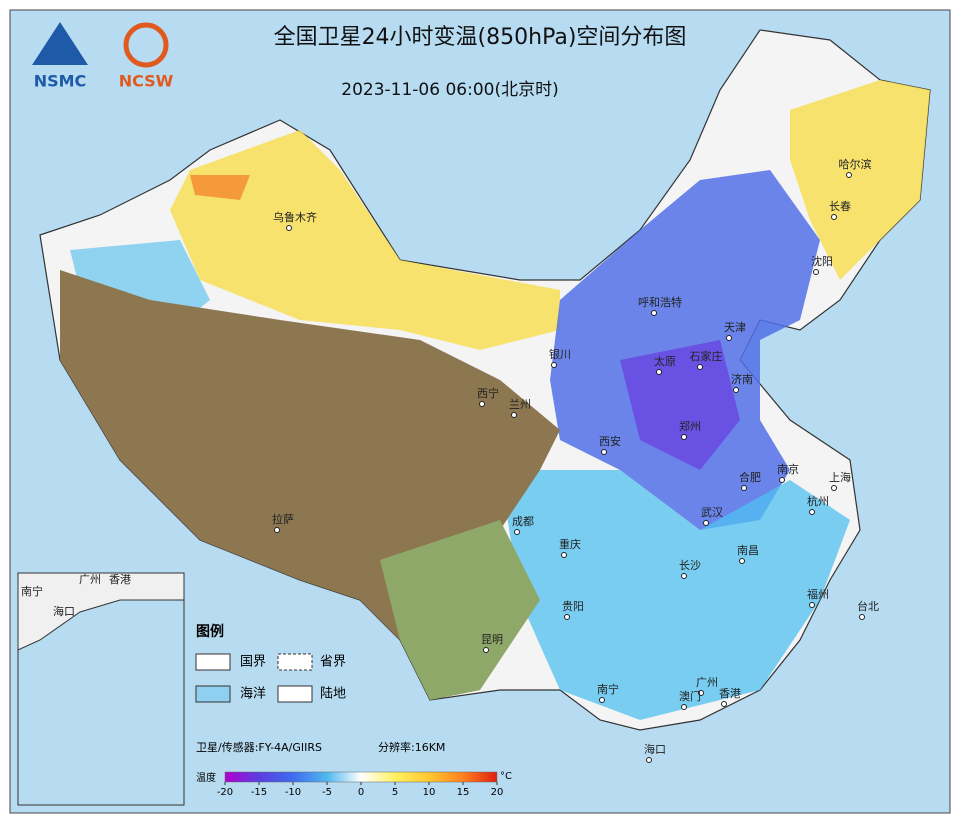 Image resolution: width=960 pixels, height=823 pixels. I want to click on city-label: 天津, so click(735, 327).